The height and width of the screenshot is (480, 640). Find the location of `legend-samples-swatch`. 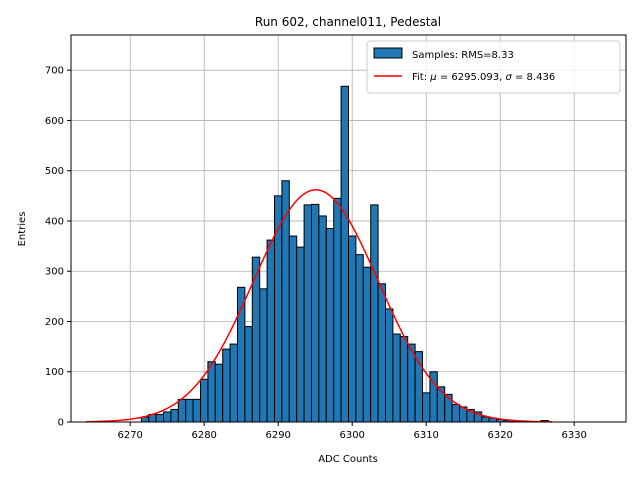

legend-samples-swatch is located at coordinates (388, 53).